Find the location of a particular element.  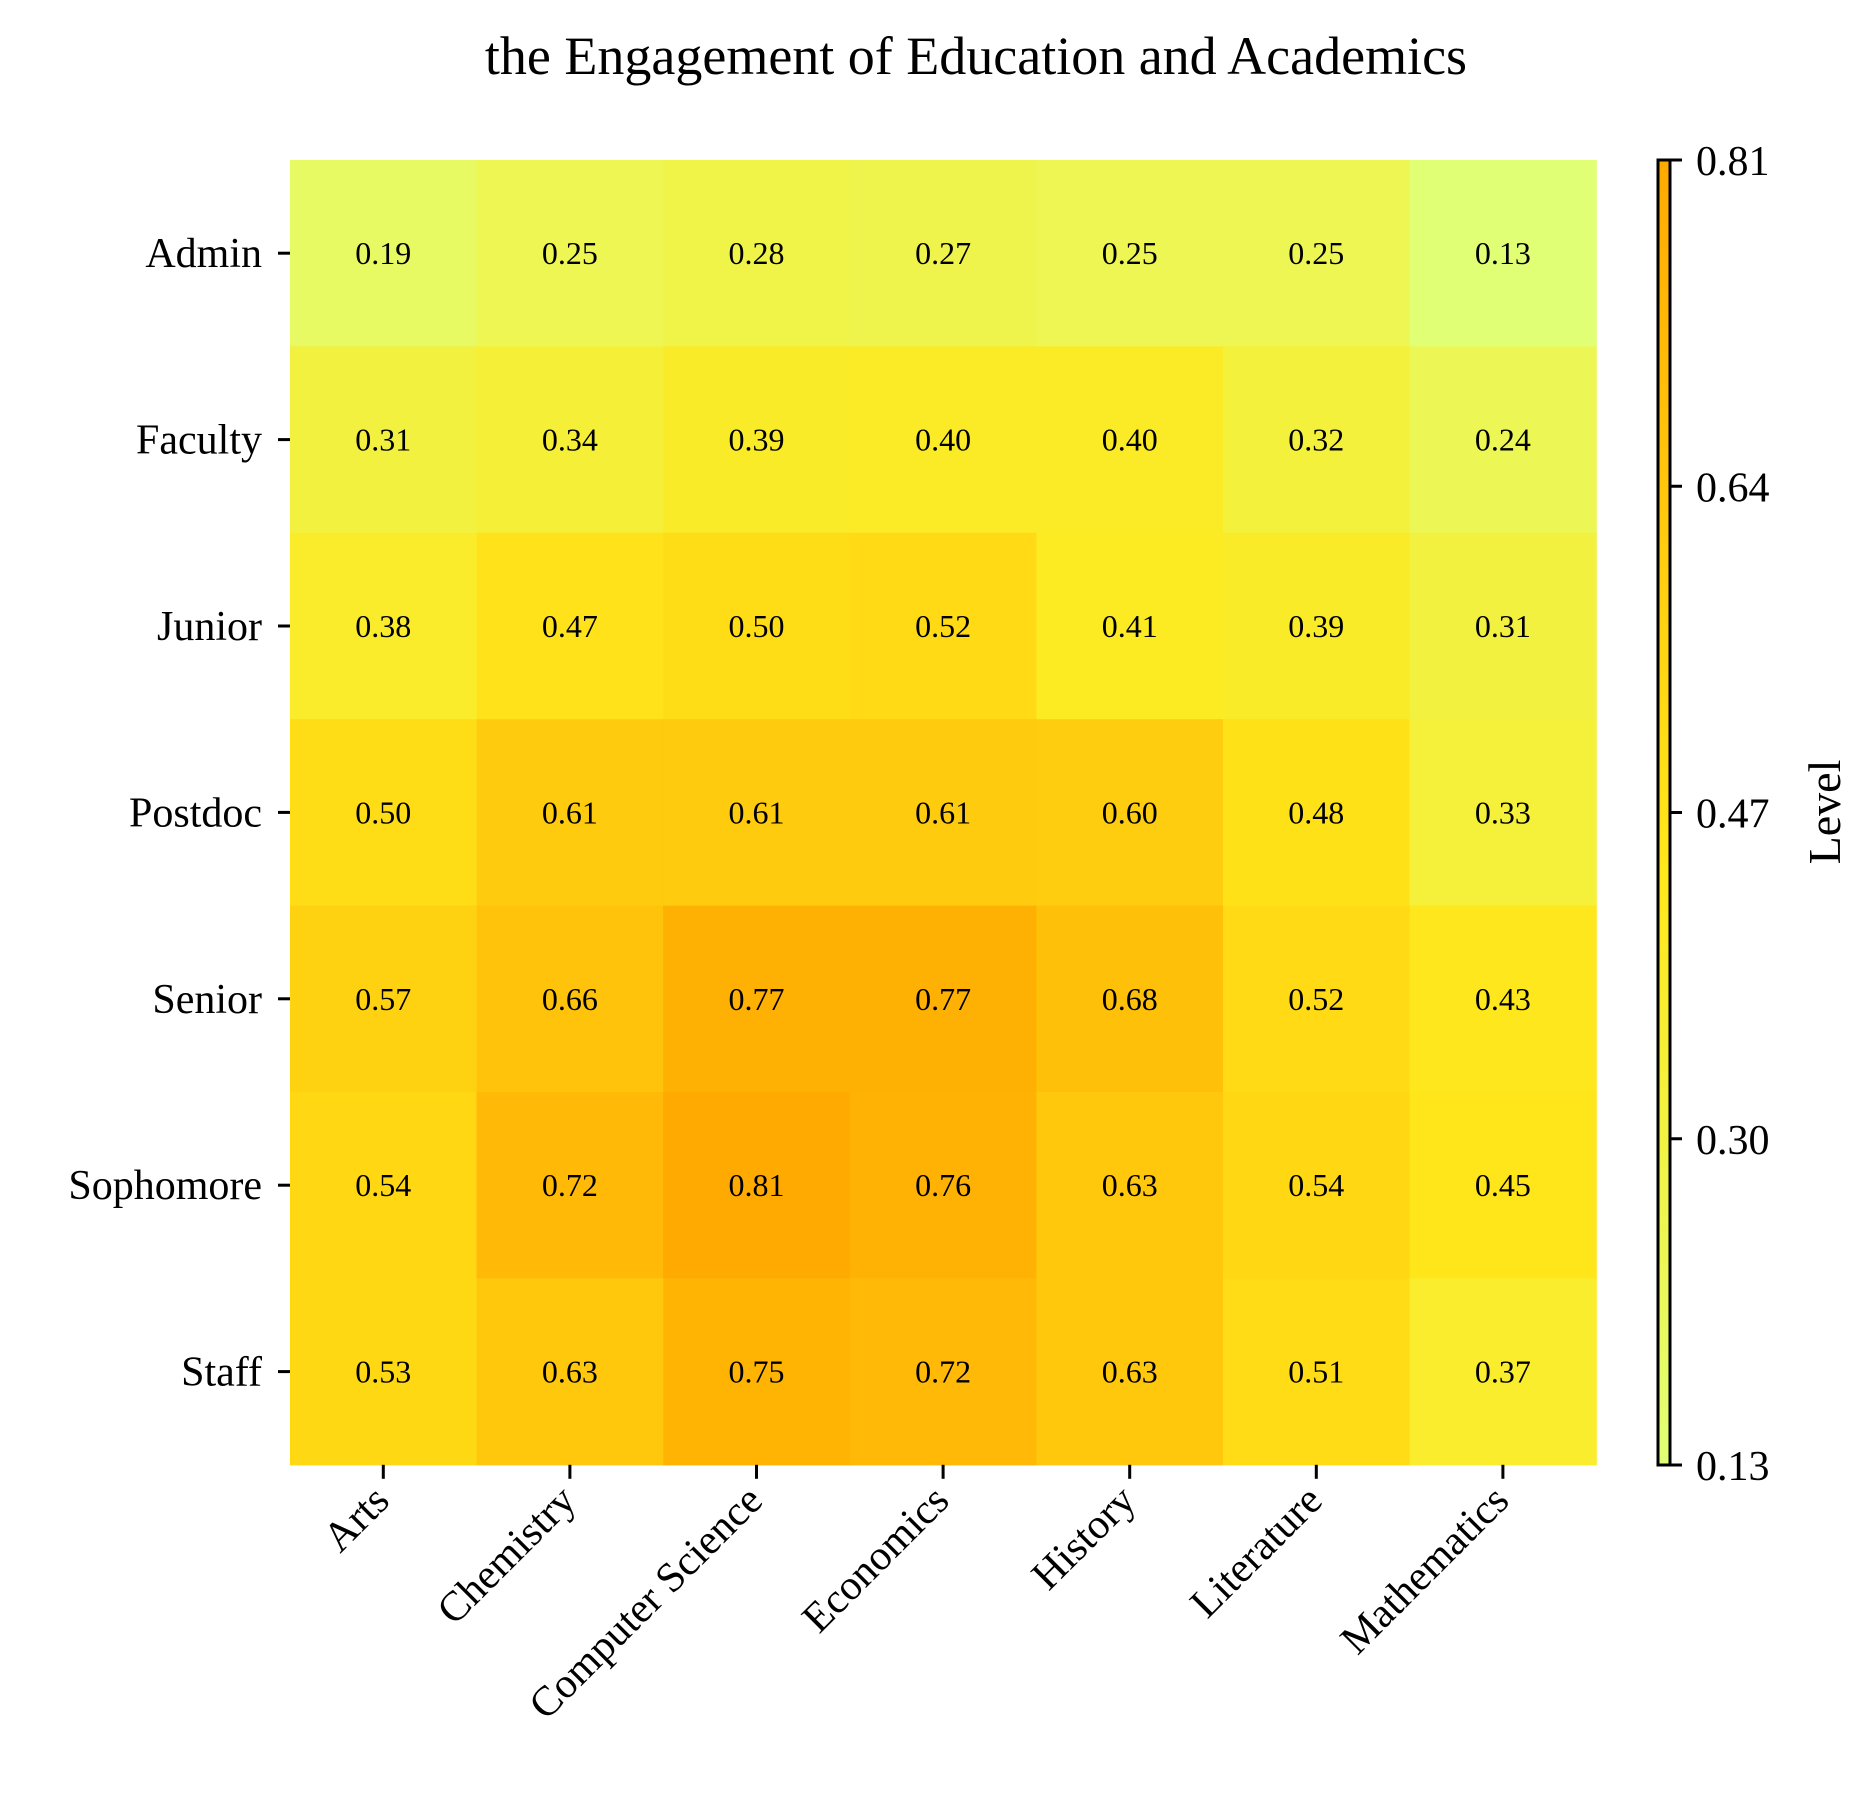

cell-value-label: 0.51 is located at coordinates (1316, 1372).